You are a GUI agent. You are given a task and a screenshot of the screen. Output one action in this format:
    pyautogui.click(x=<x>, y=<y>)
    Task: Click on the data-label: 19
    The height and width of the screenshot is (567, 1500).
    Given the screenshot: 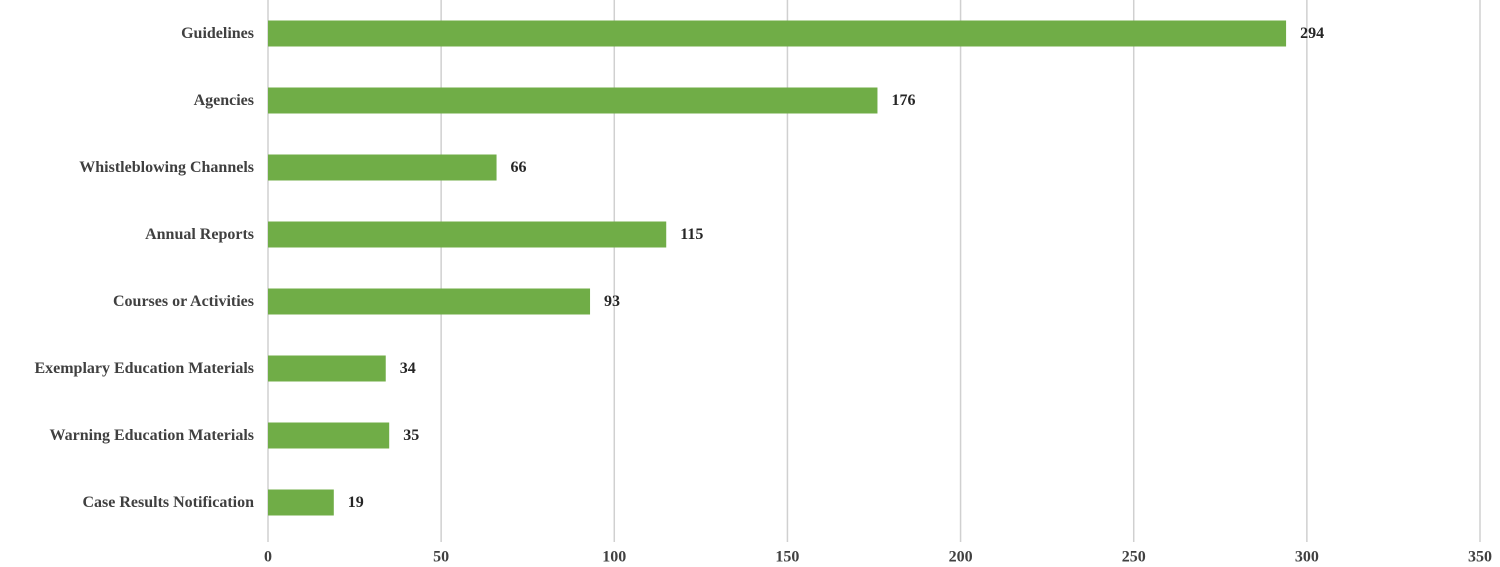 What is the action you would take?
    pyautogui.click(x=356, y=502)
    